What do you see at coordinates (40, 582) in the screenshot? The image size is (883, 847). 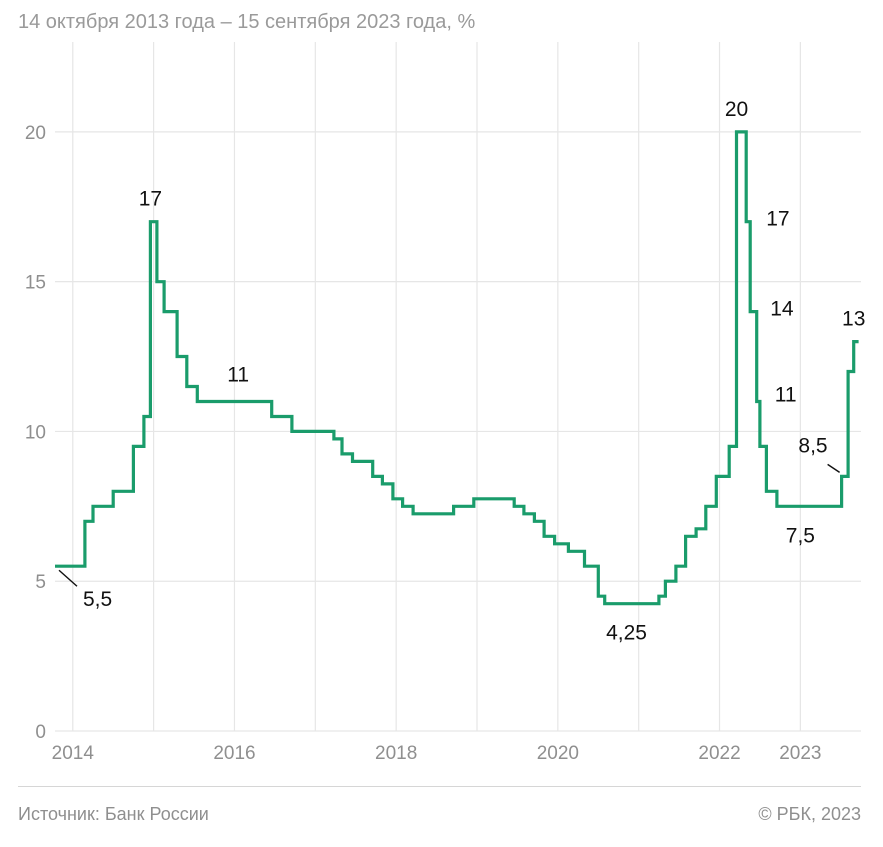 I see `y-tick-label: 5` at bounding box center [40, 582].